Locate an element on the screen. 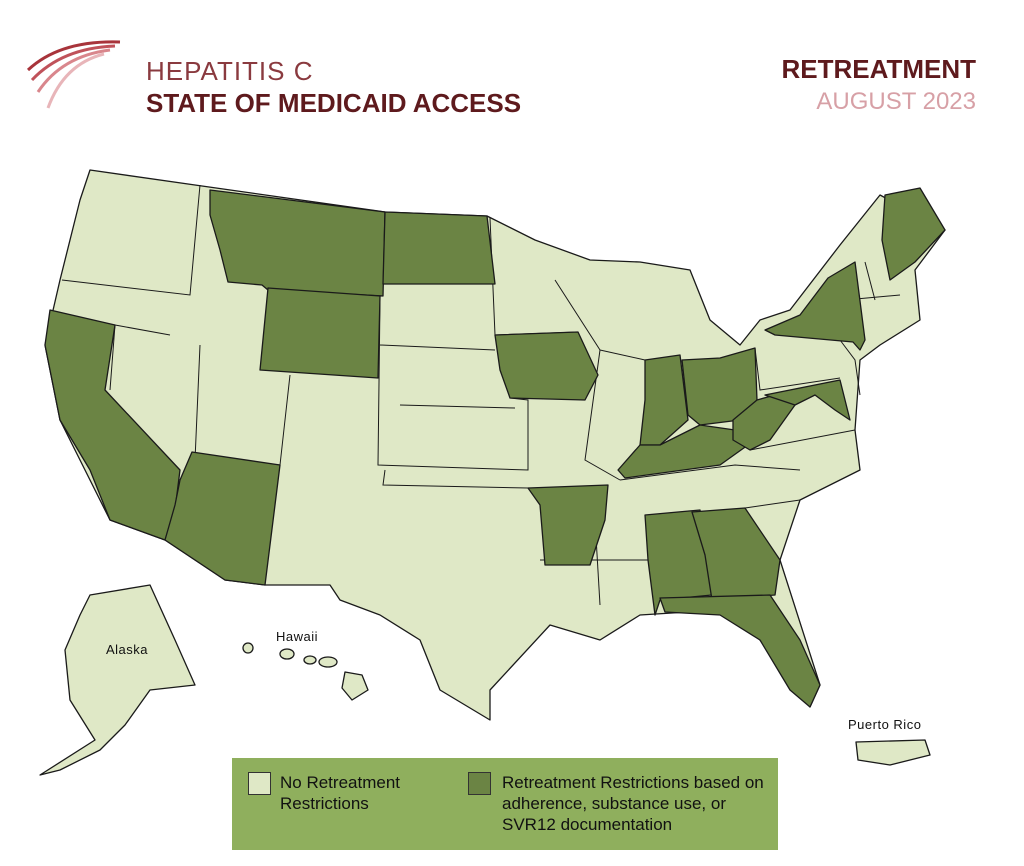 The height and width of the screenshot is (866, 1024). florida is located at coordinates (740, 651).